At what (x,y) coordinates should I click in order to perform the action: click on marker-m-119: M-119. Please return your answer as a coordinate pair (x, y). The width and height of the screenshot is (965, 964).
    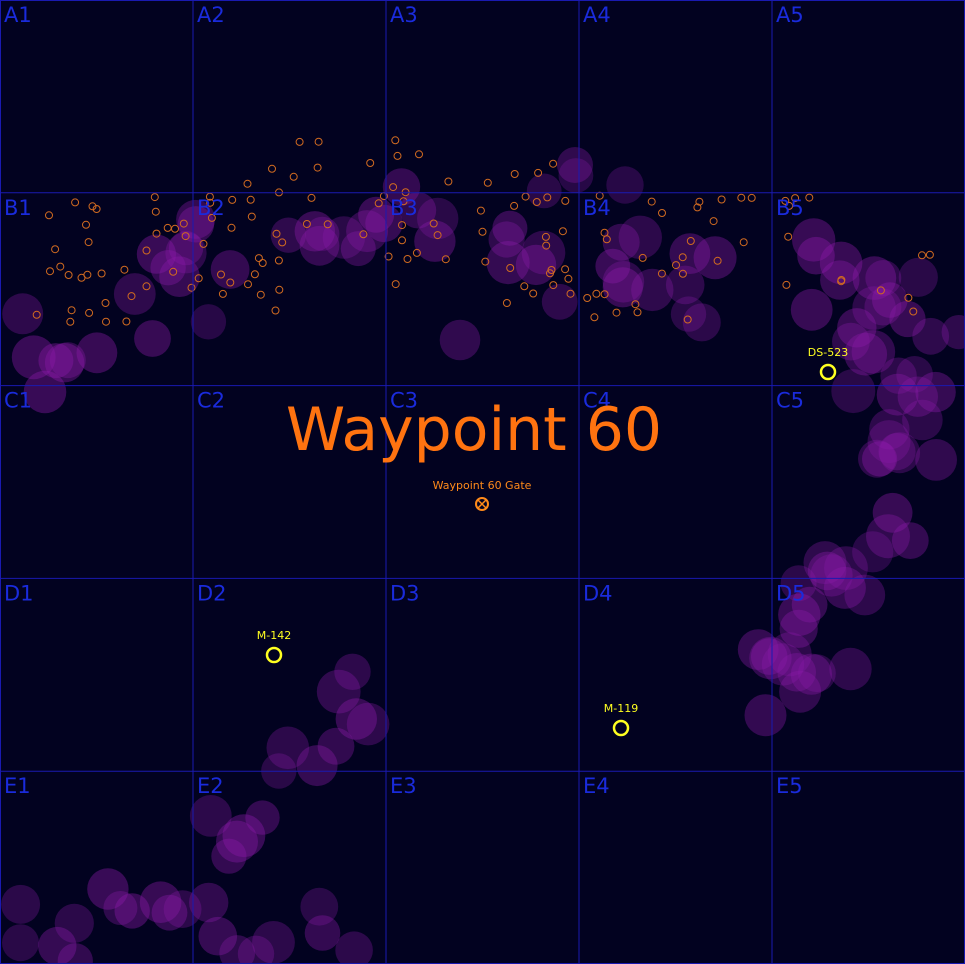
    Looking at the image, I should click on (621, 719).